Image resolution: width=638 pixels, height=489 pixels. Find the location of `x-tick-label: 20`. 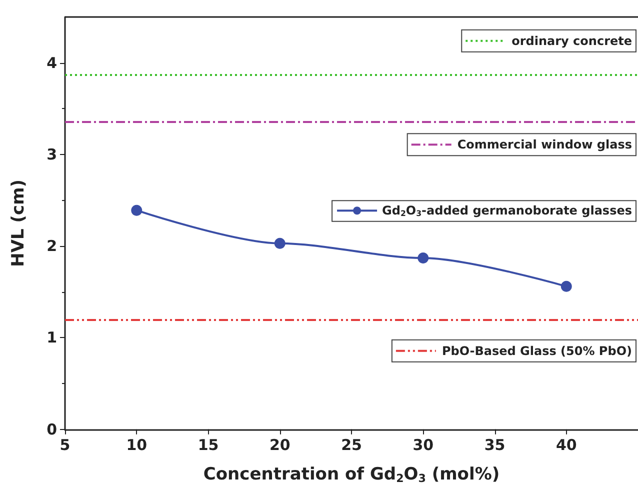

x-tick-label: 20 is located at coordinates (279, 445).